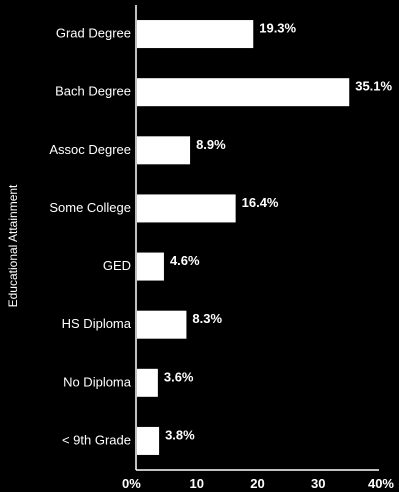 The width and height of the screenshot is (399, 492). What do you see at coordinates (211, 144) in the screenshot?
I see `value-label: 8.9%` at bounding box center [211, 144].